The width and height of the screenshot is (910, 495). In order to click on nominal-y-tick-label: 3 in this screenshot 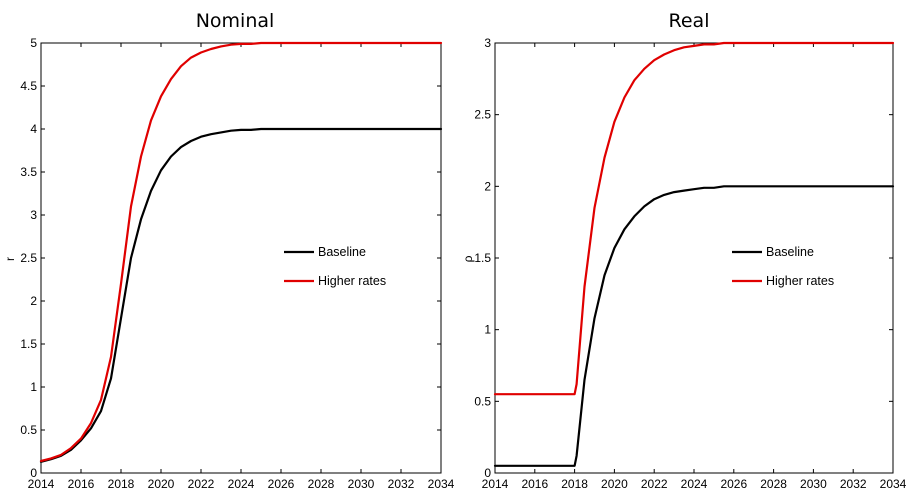, I will do `click(33, 215)`.